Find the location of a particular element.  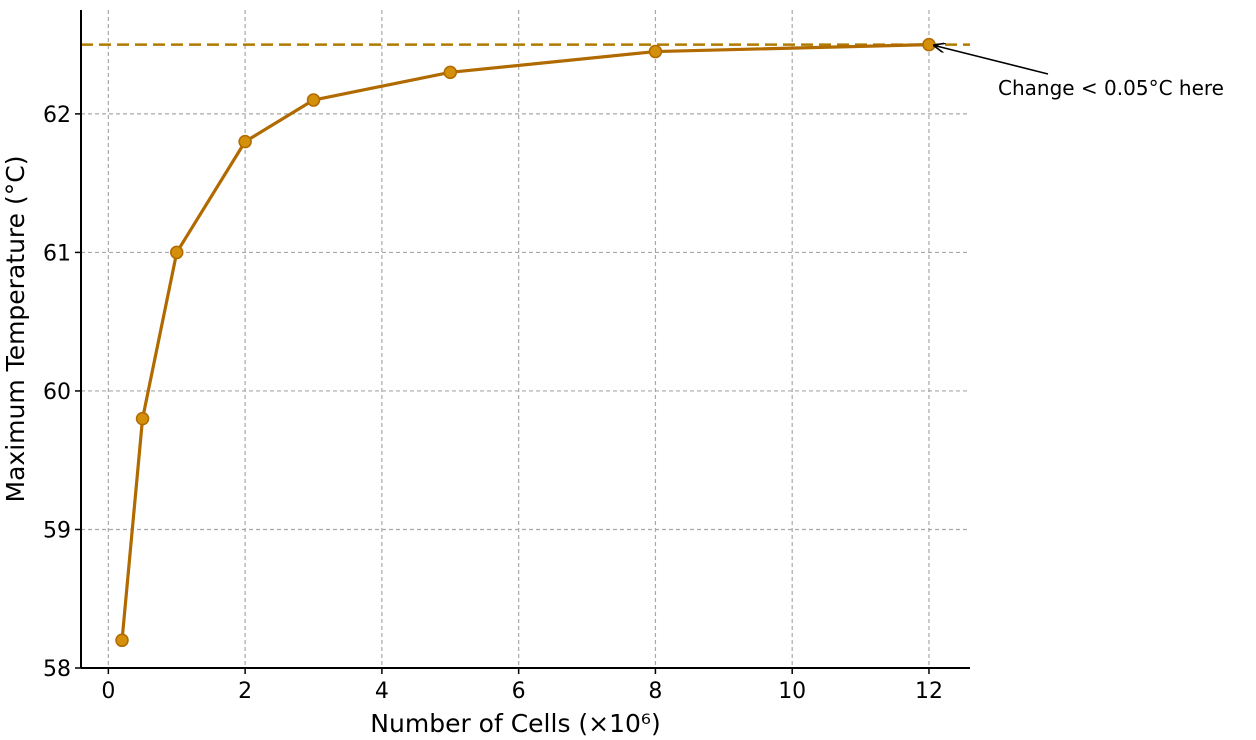

x-tick-label: 2 is located at coordinates (245, 691).